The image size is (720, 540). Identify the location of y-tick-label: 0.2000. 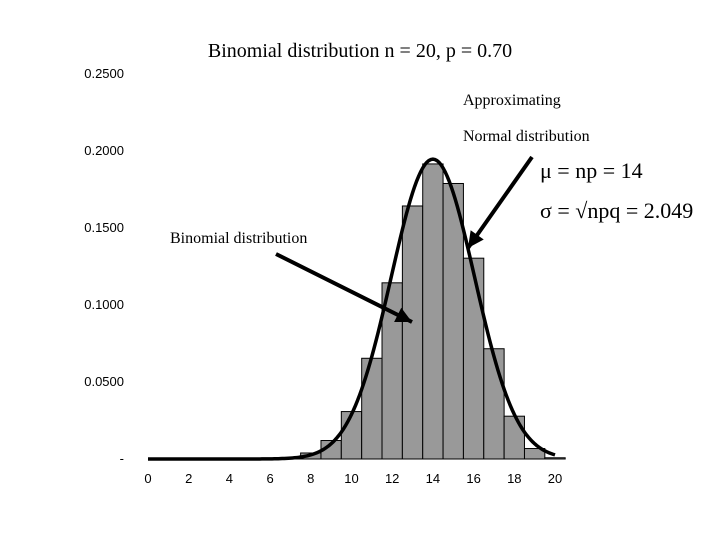
(104, 150).